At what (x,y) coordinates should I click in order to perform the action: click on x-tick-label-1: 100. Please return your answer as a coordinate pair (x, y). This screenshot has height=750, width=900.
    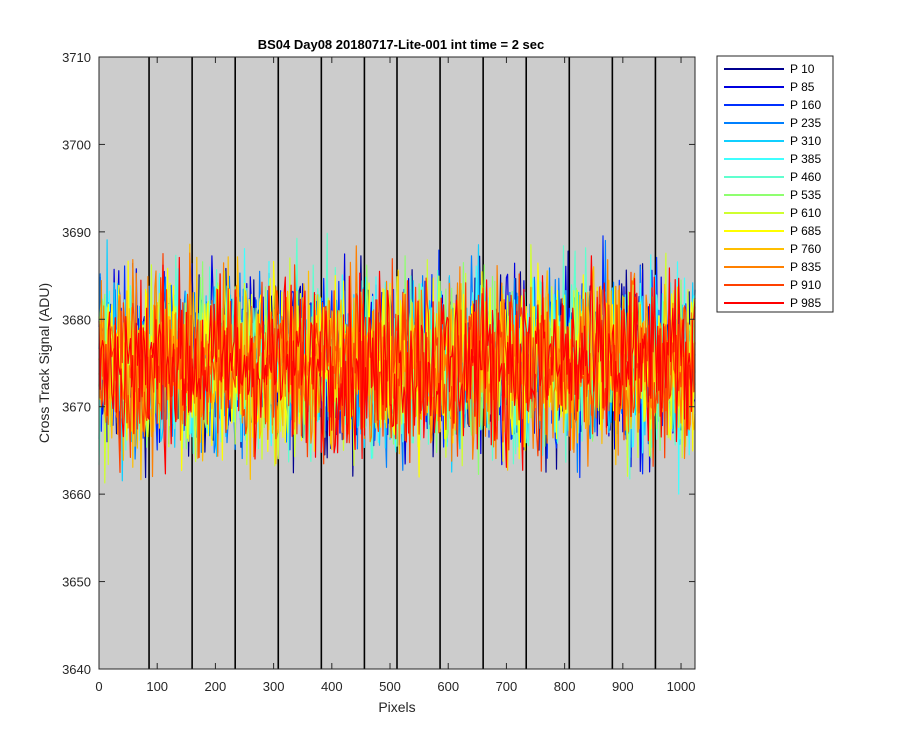
    Looking at the image, I should click on (157, 686).